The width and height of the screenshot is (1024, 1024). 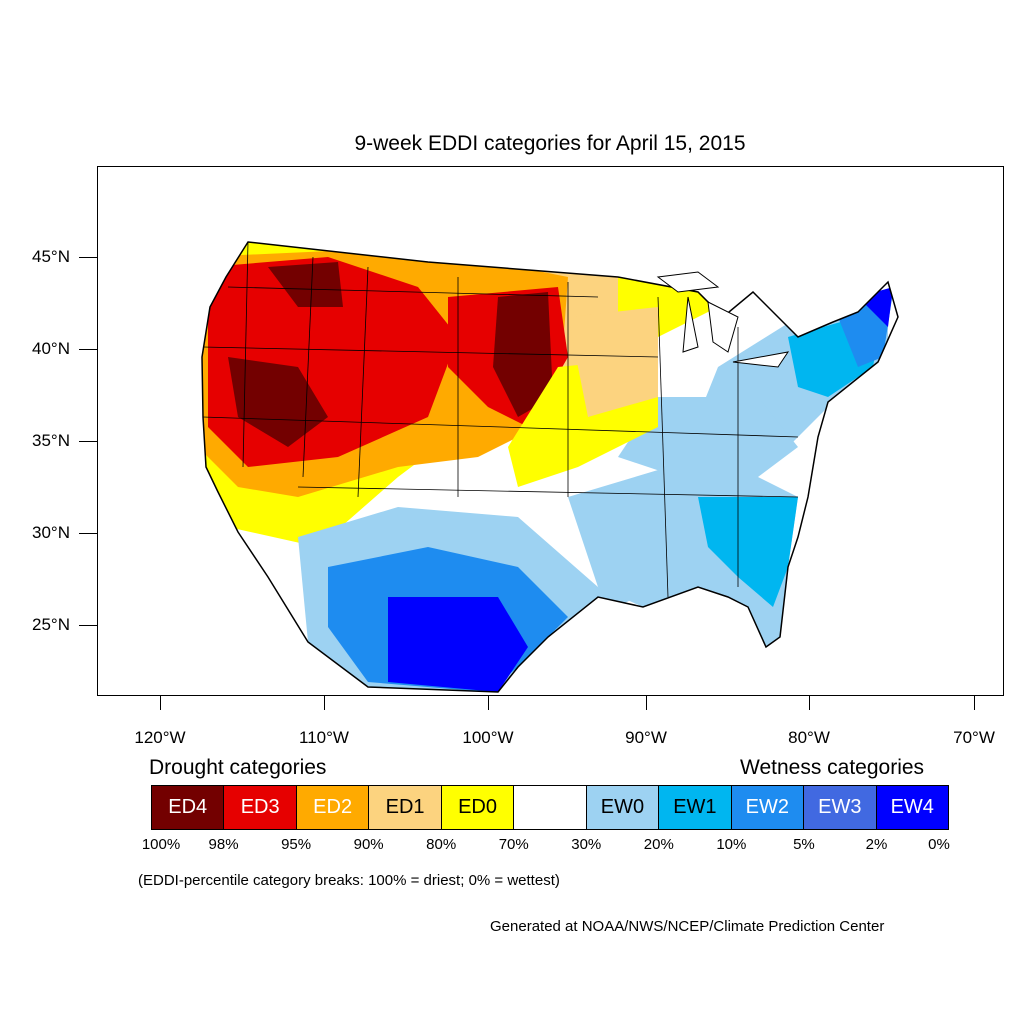 I want to click on category-legend: ED4 ED3 ED2 ED1 ED0 EW0 EW1 EW2 EW3 EW4, so click(x=550, y=807).